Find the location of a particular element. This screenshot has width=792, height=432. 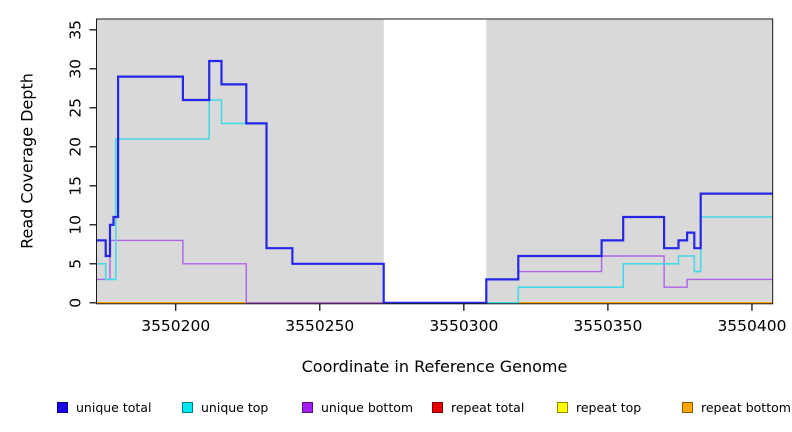

y-tick-label: 5 is located at coordinates (76, 264).